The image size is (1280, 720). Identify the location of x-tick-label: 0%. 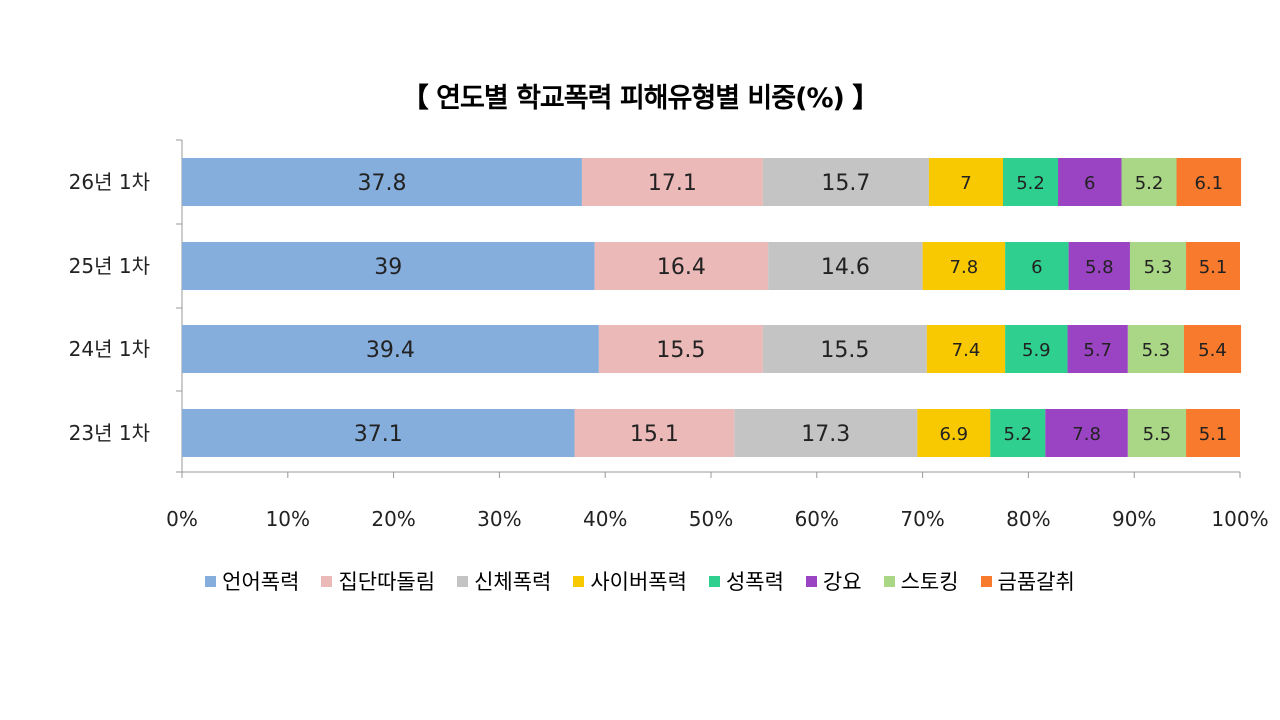
(182, 519).